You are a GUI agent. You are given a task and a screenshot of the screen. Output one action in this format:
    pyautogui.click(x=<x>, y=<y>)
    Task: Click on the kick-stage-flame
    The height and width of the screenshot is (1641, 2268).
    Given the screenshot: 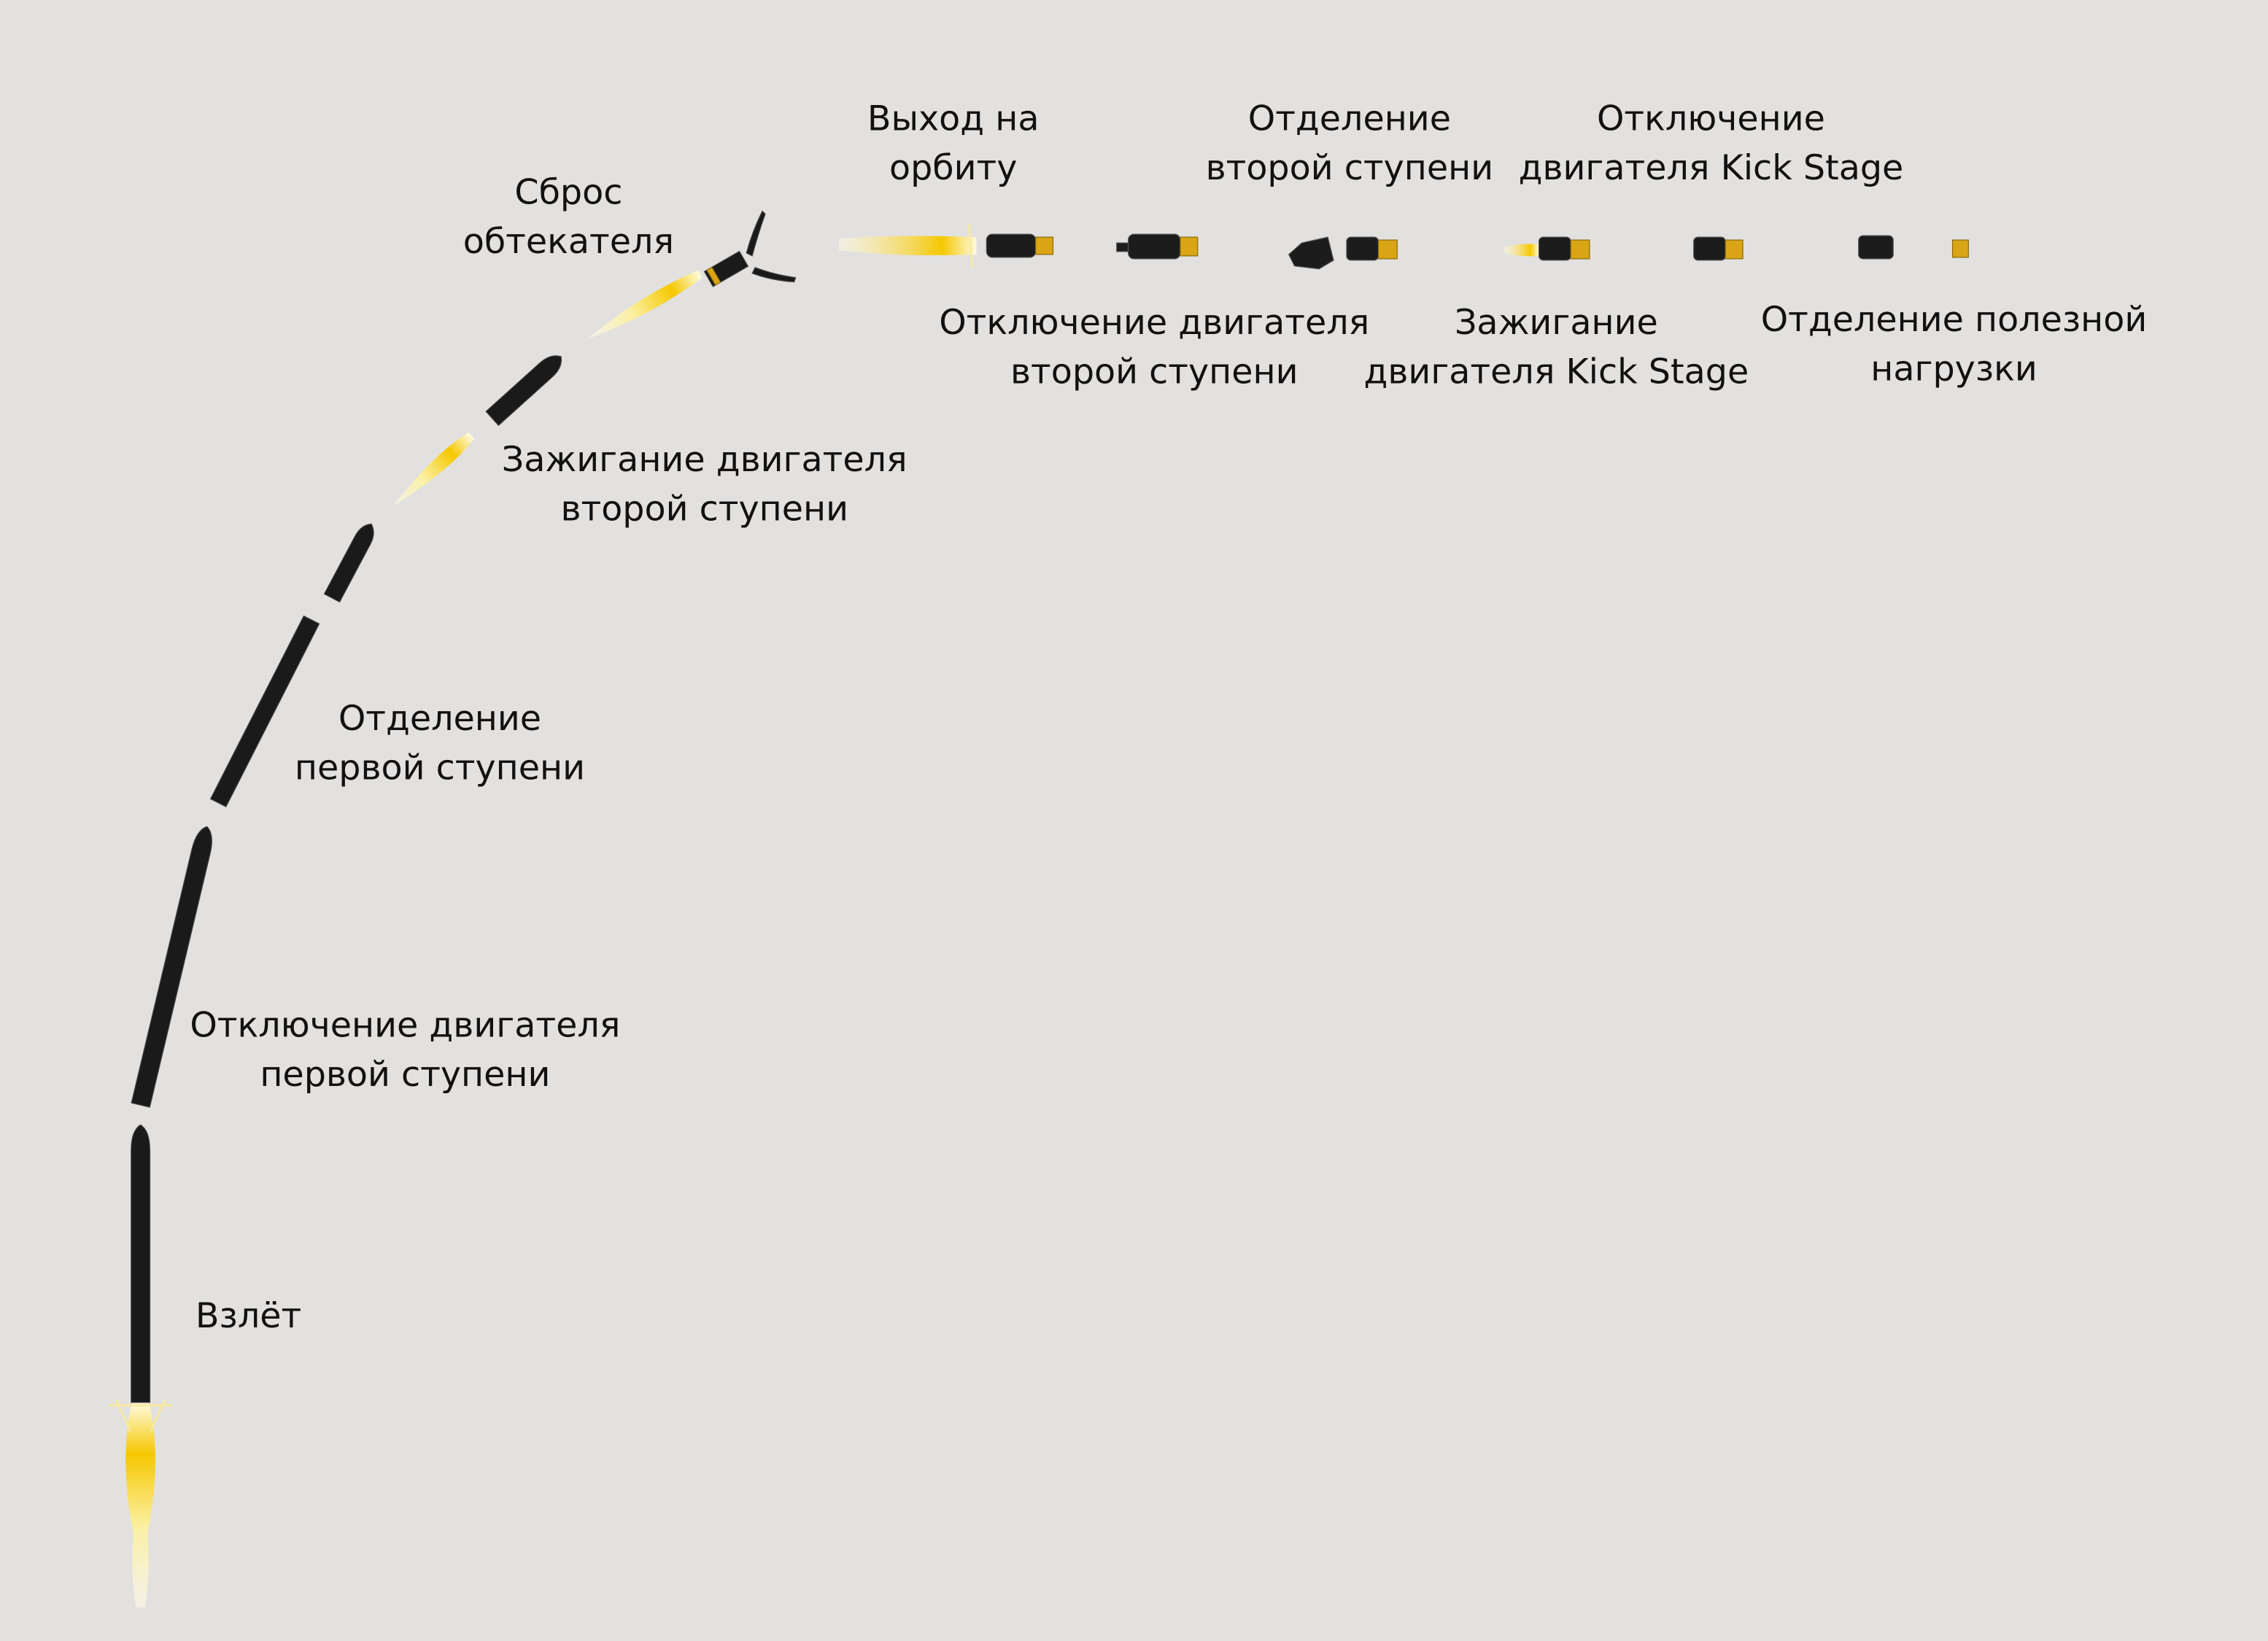 What is the action you would take?
    pyautogui.click(x=1521, y=250)
    